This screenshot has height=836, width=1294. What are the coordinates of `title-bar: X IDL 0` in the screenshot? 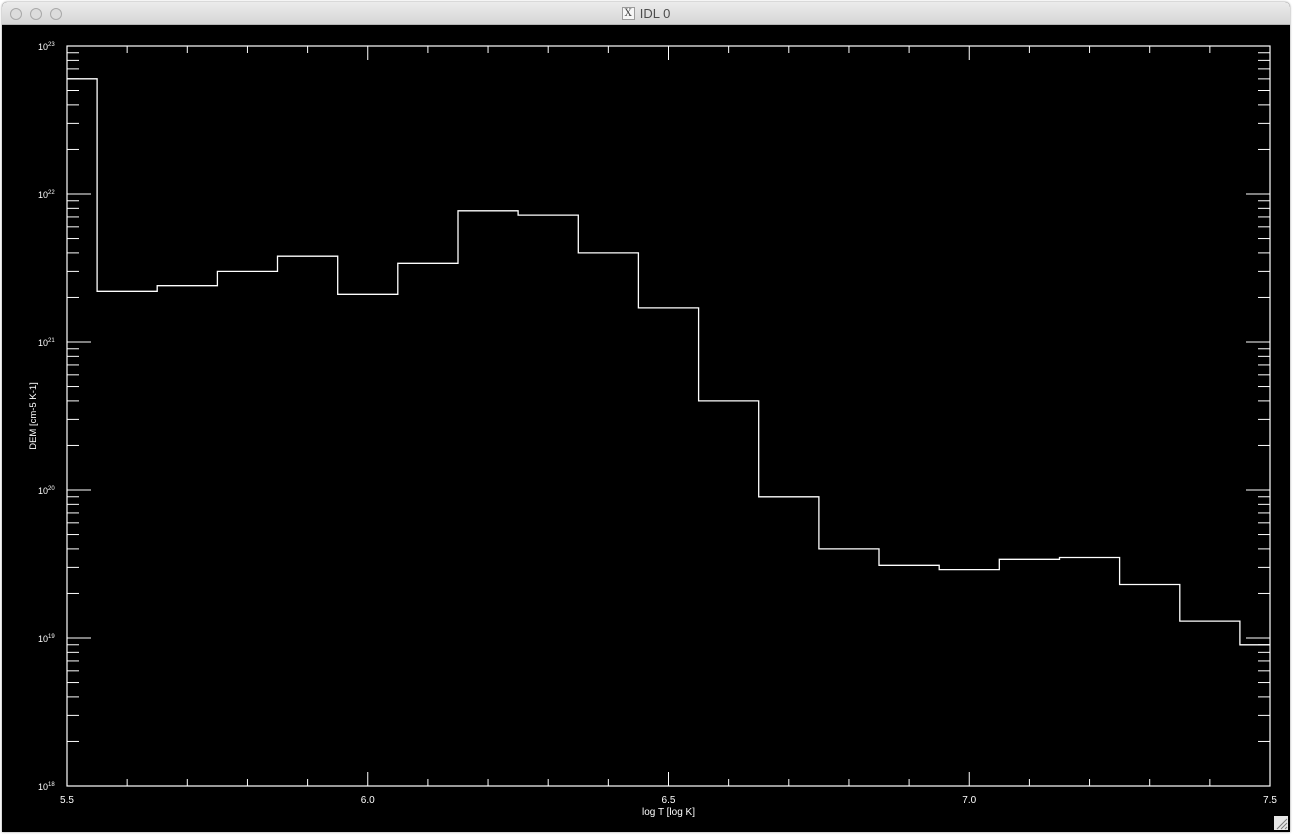 It's located at (646, 13).